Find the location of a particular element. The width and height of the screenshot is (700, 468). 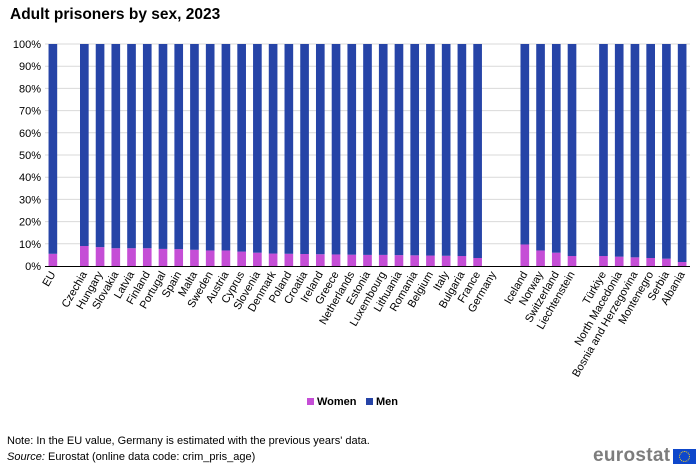

bar-men-montenegro is located at coordinates (650, 151).